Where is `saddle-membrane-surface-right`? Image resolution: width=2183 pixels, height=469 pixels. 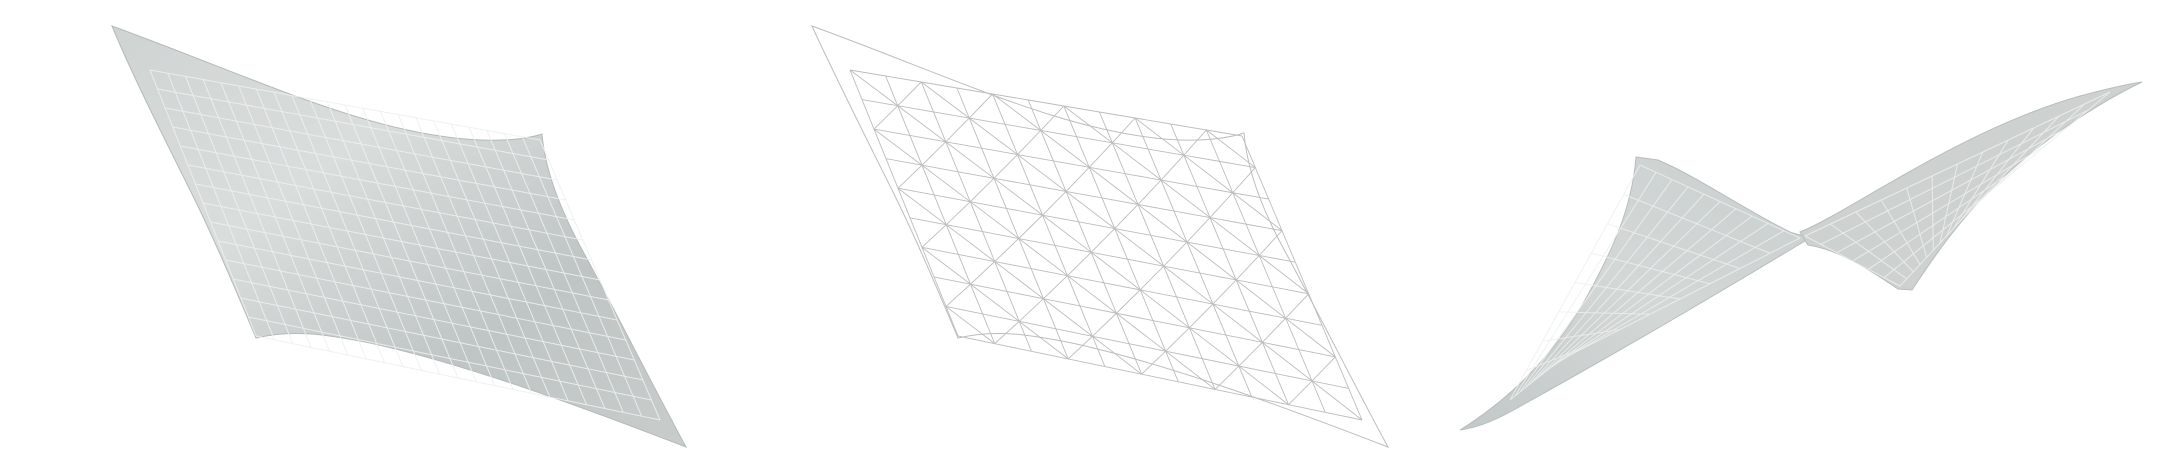
saddle-membrane-surface-right is located at coordinates (1971, 186).